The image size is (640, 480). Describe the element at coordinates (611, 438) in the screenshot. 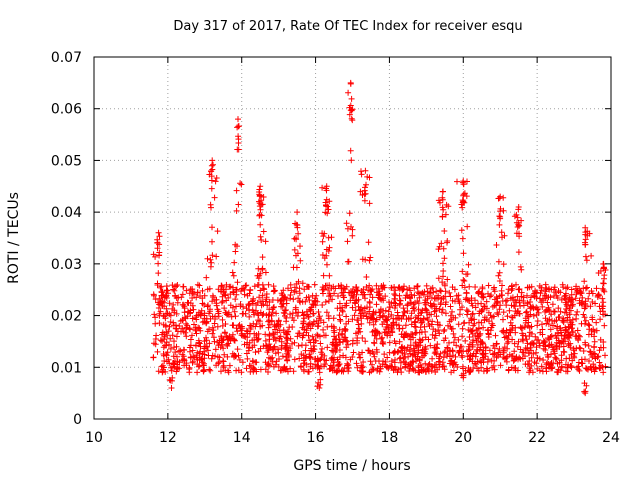

I see `x-tick-label: 24` at that location.